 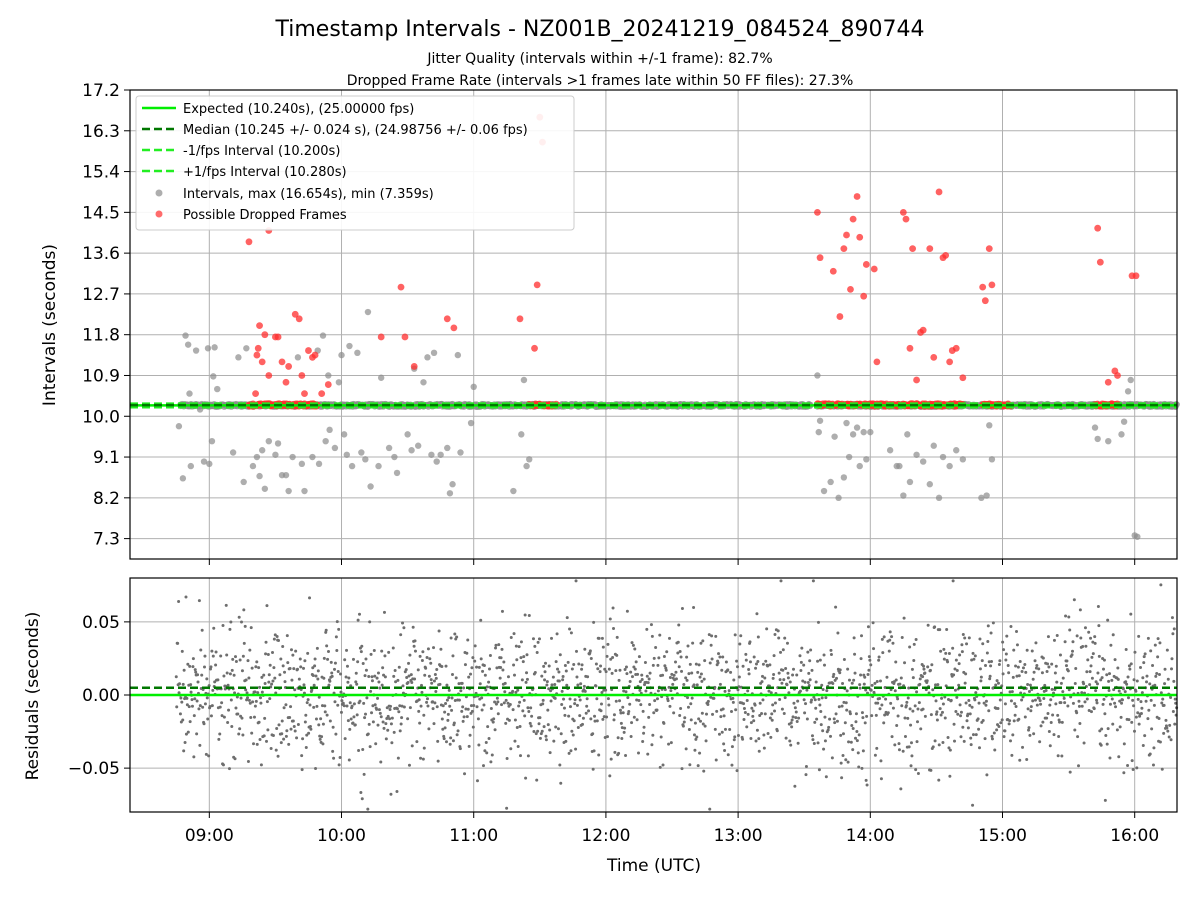 What do you see at coordinates (101, 623) in the screenshot?
I see `bottom-y-tick-label: 0.05` at bounding box center [101, 623].